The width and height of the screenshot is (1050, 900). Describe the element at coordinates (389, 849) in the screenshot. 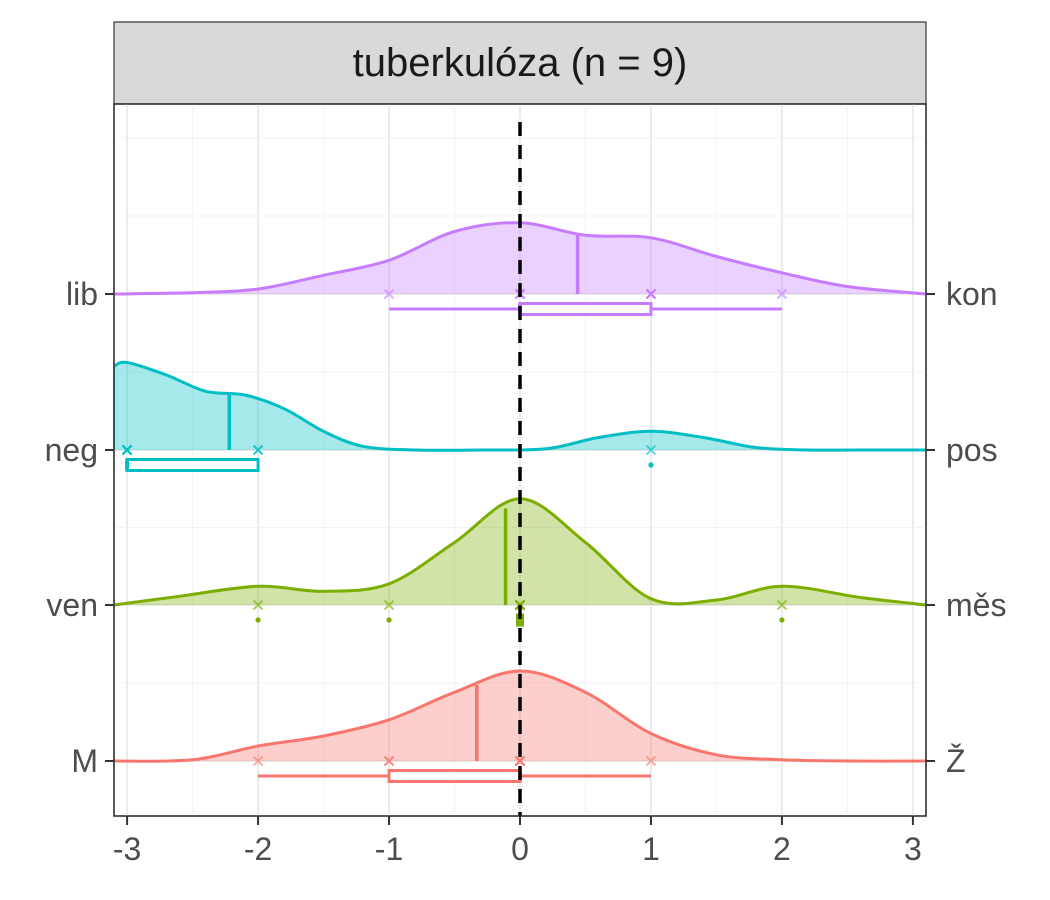

I see `x-tick-label: -1` at that location.